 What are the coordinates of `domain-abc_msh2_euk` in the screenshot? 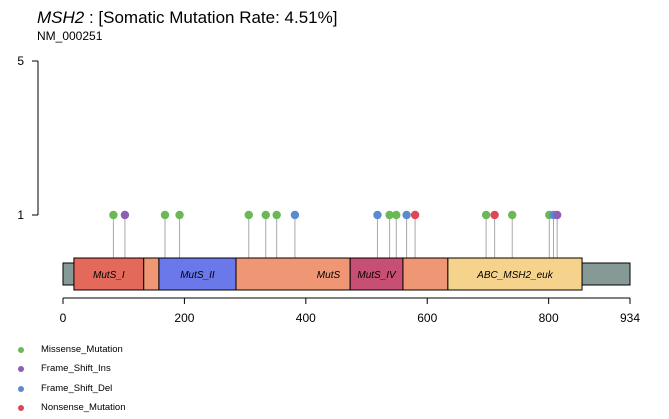 It's located at (515, 274).